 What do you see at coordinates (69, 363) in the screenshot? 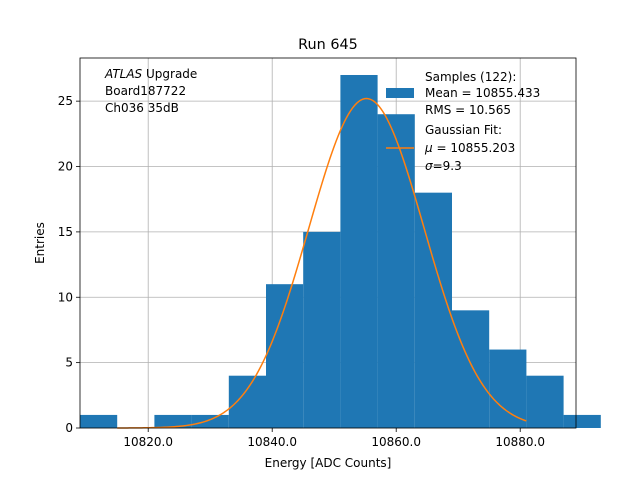
I see `y-tick-label: 5` at bounding box center [69, 363].